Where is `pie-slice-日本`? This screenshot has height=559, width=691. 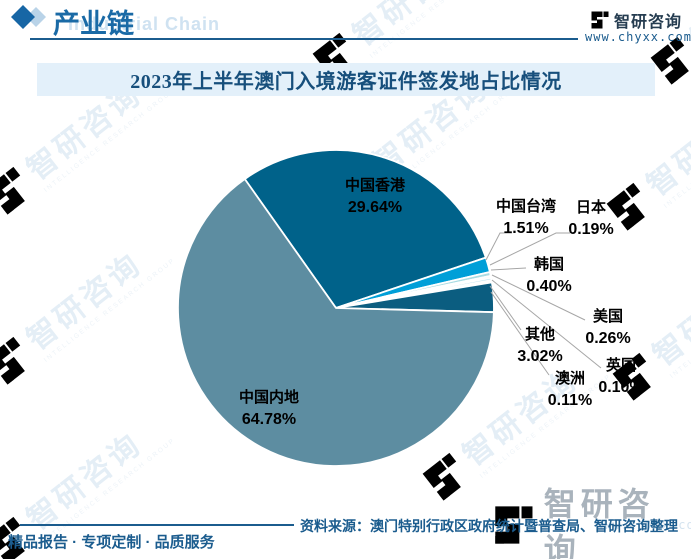 pie-slice-日本 is located at coordinates (413, 292).